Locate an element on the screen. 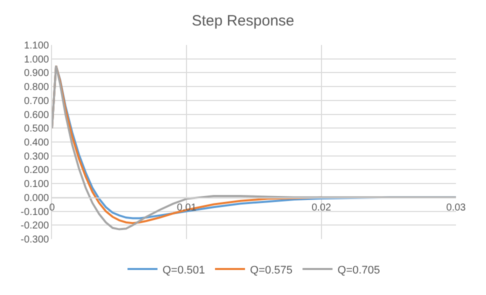  y-tick-label: 0.500 is located at coordinates (37, 129).